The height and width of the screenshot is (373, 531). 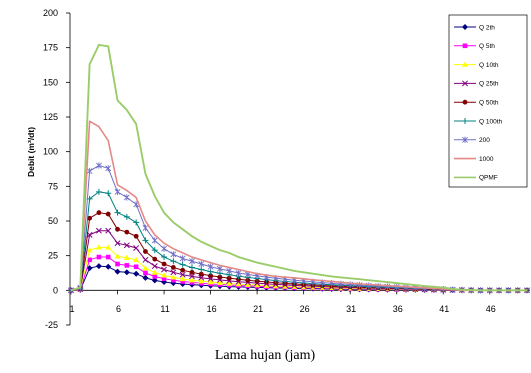 I want to click on y-tick-label: 50, so click(x=53, y=221).